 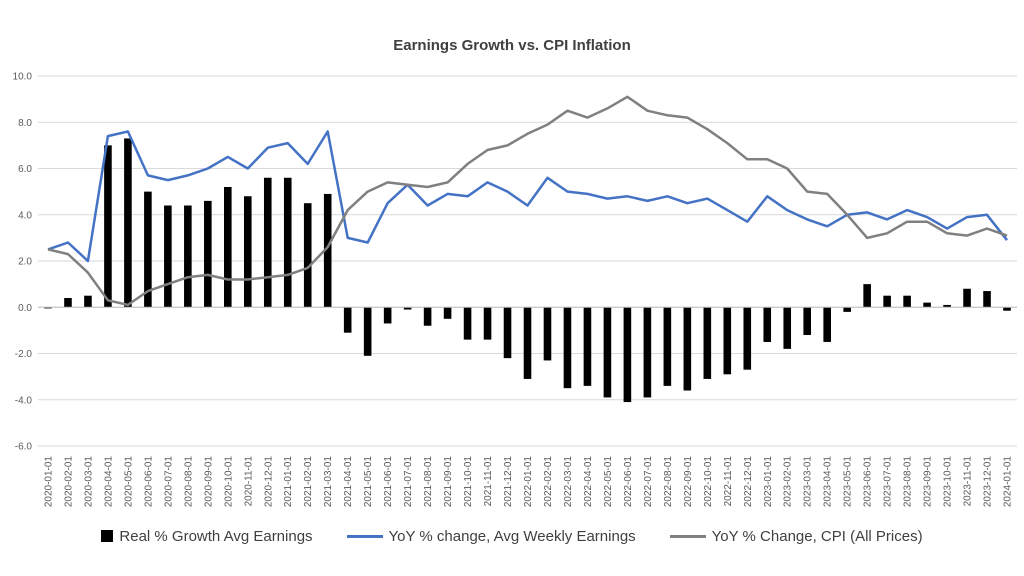 I want to click on y-tick-label: 4.0, so click(x=25, y=215).